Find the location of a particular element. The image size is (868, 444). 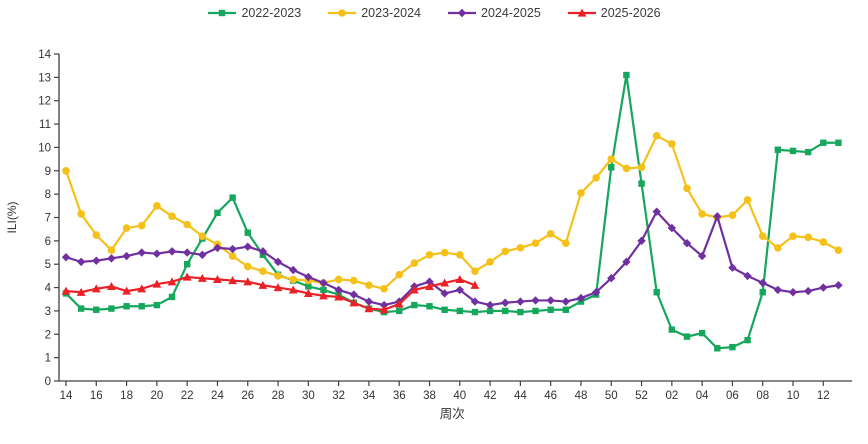

svg-text: 46 is located at coordinates (550, 396).